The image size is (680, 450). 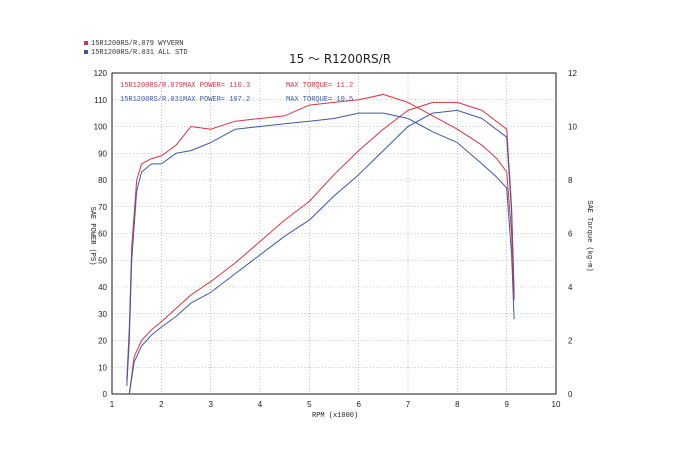 What do you see at coordinates (161, 404) in the screenshot?
I see `x-tick-label: 2` at bounding box center [161, 404].